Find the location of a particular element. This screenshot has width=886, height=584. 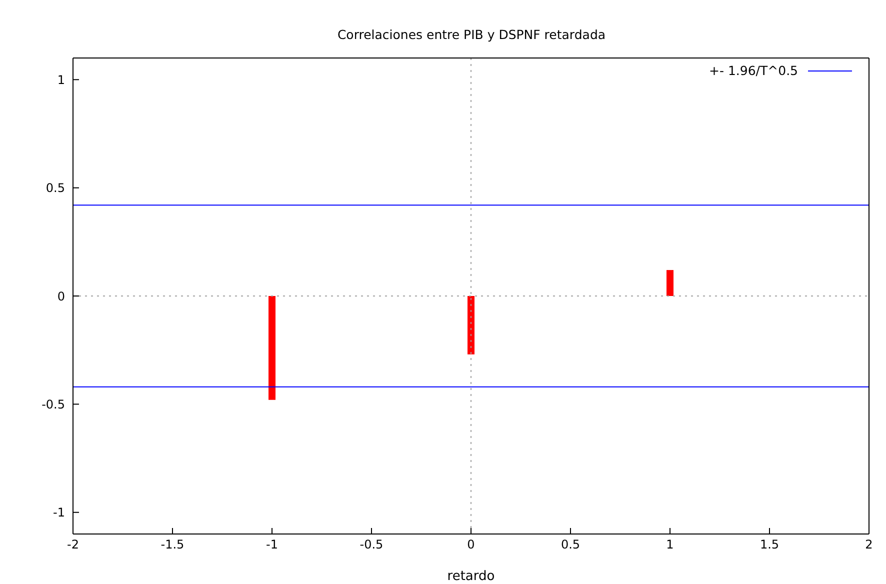

chart-title: Correlaciones entre PIB y DSPNF retardada is located at coordinates (471, 34).